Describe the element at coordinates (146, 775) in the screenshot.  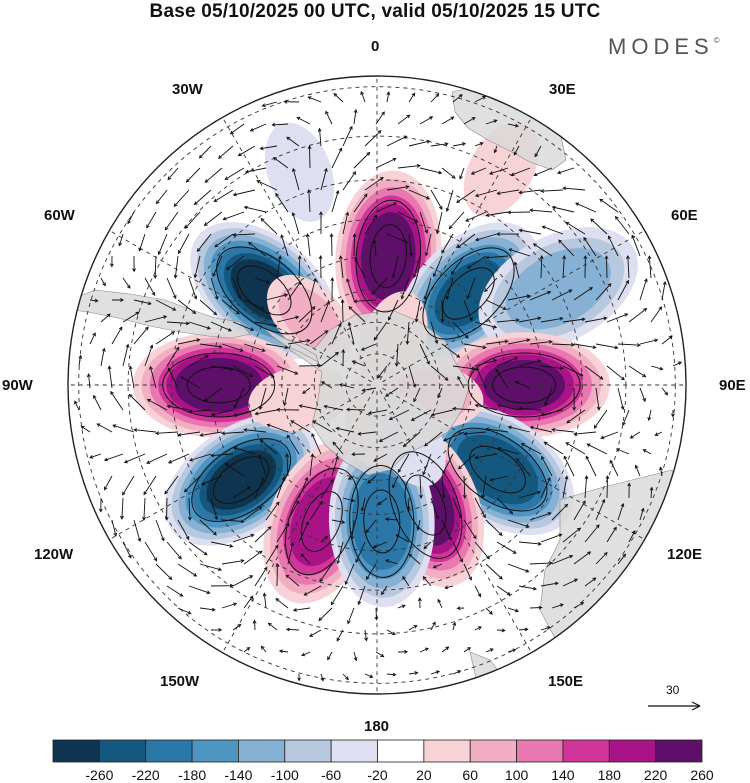
I see `colorbar-tick-label: -220` at that location.